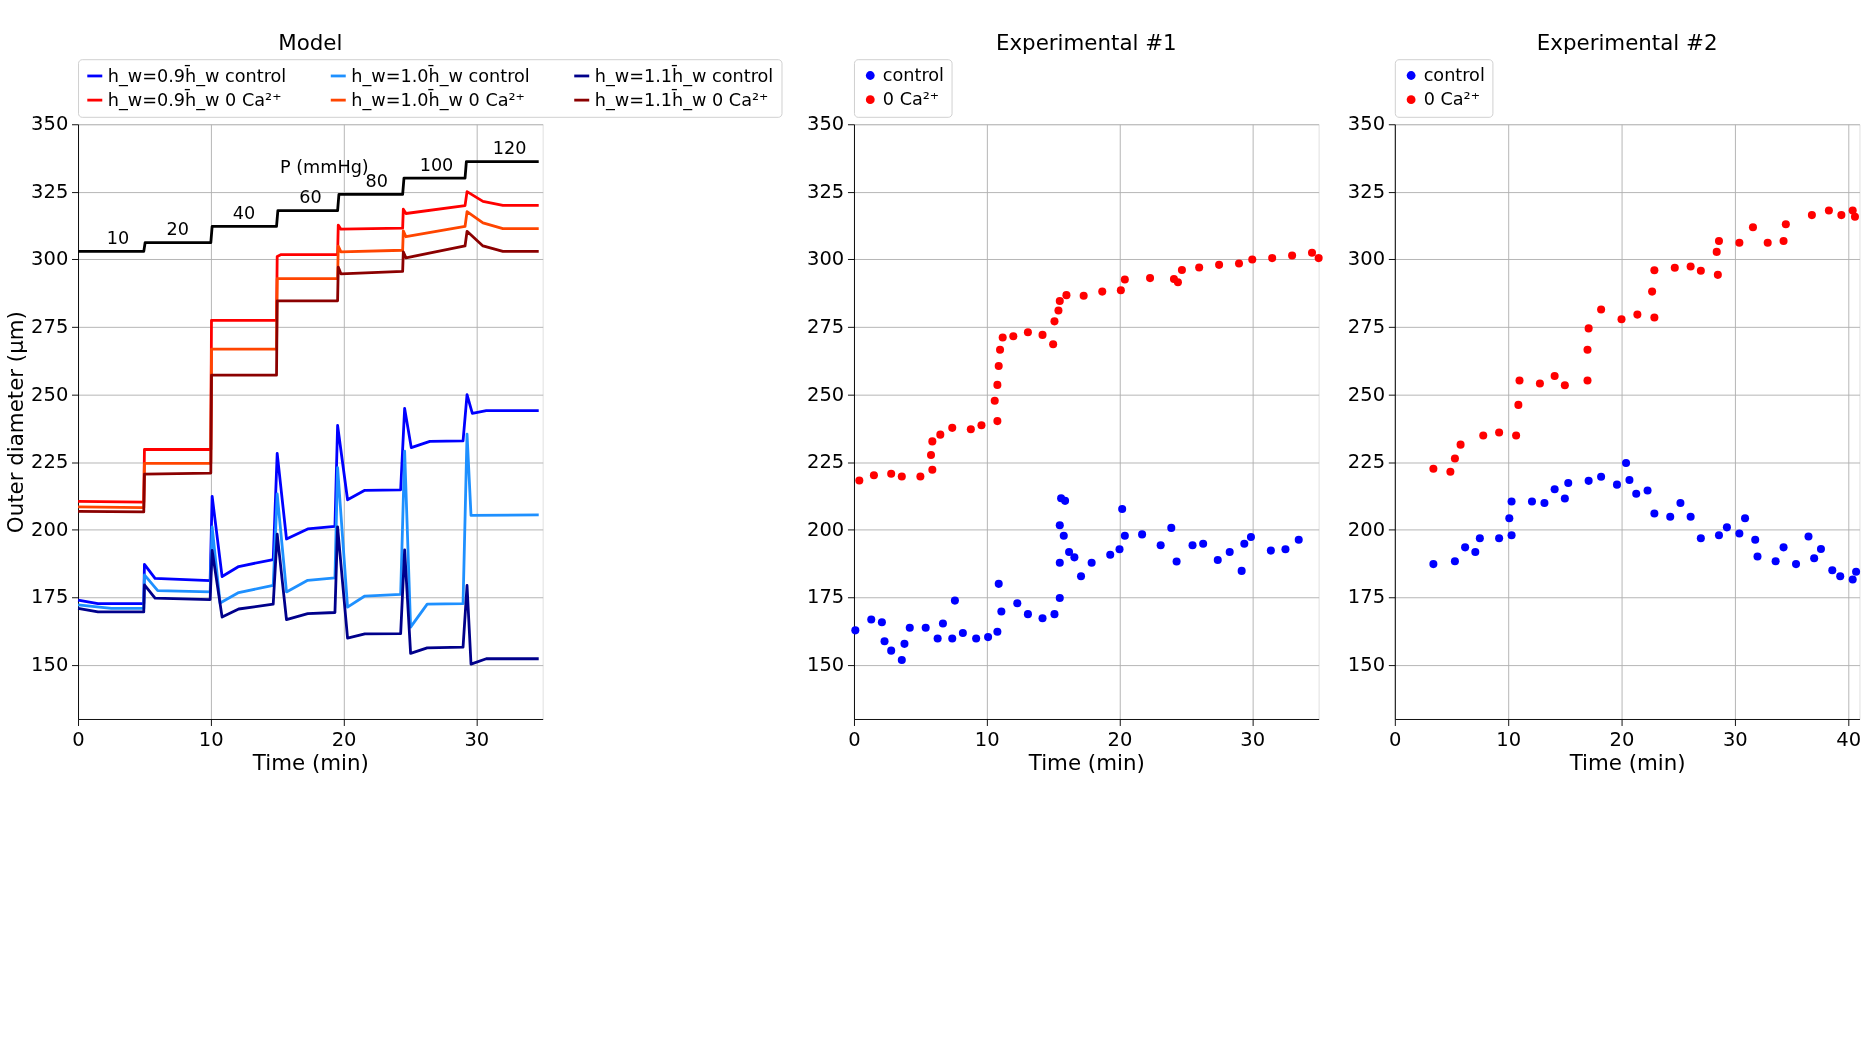  I want to click on annotation: 40, so click(244, 213).